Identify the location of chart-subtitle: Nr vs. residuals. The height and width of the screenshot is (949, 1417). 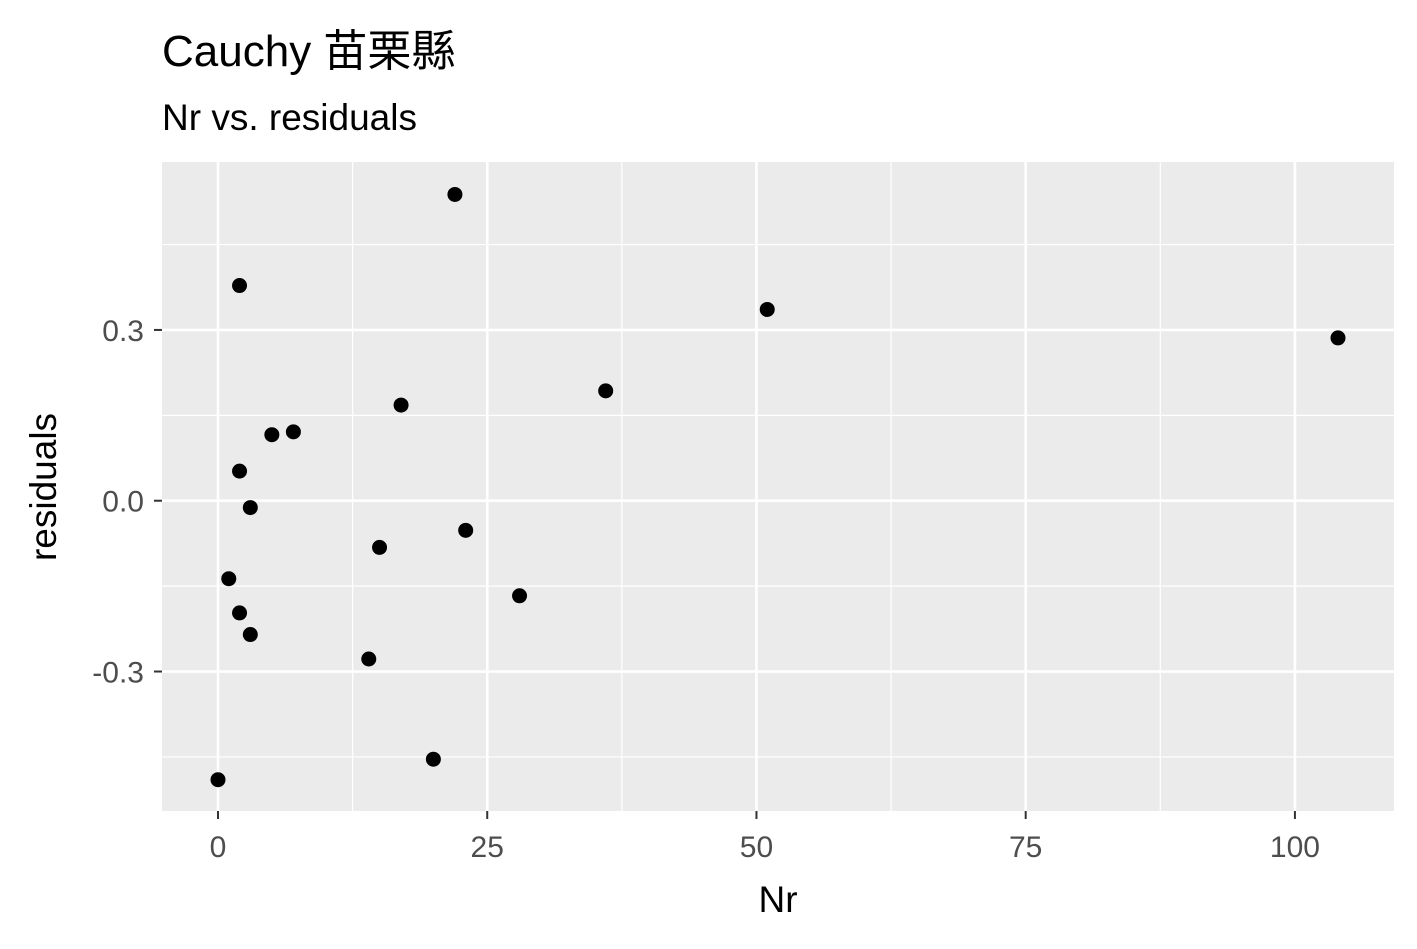
(289, 117).